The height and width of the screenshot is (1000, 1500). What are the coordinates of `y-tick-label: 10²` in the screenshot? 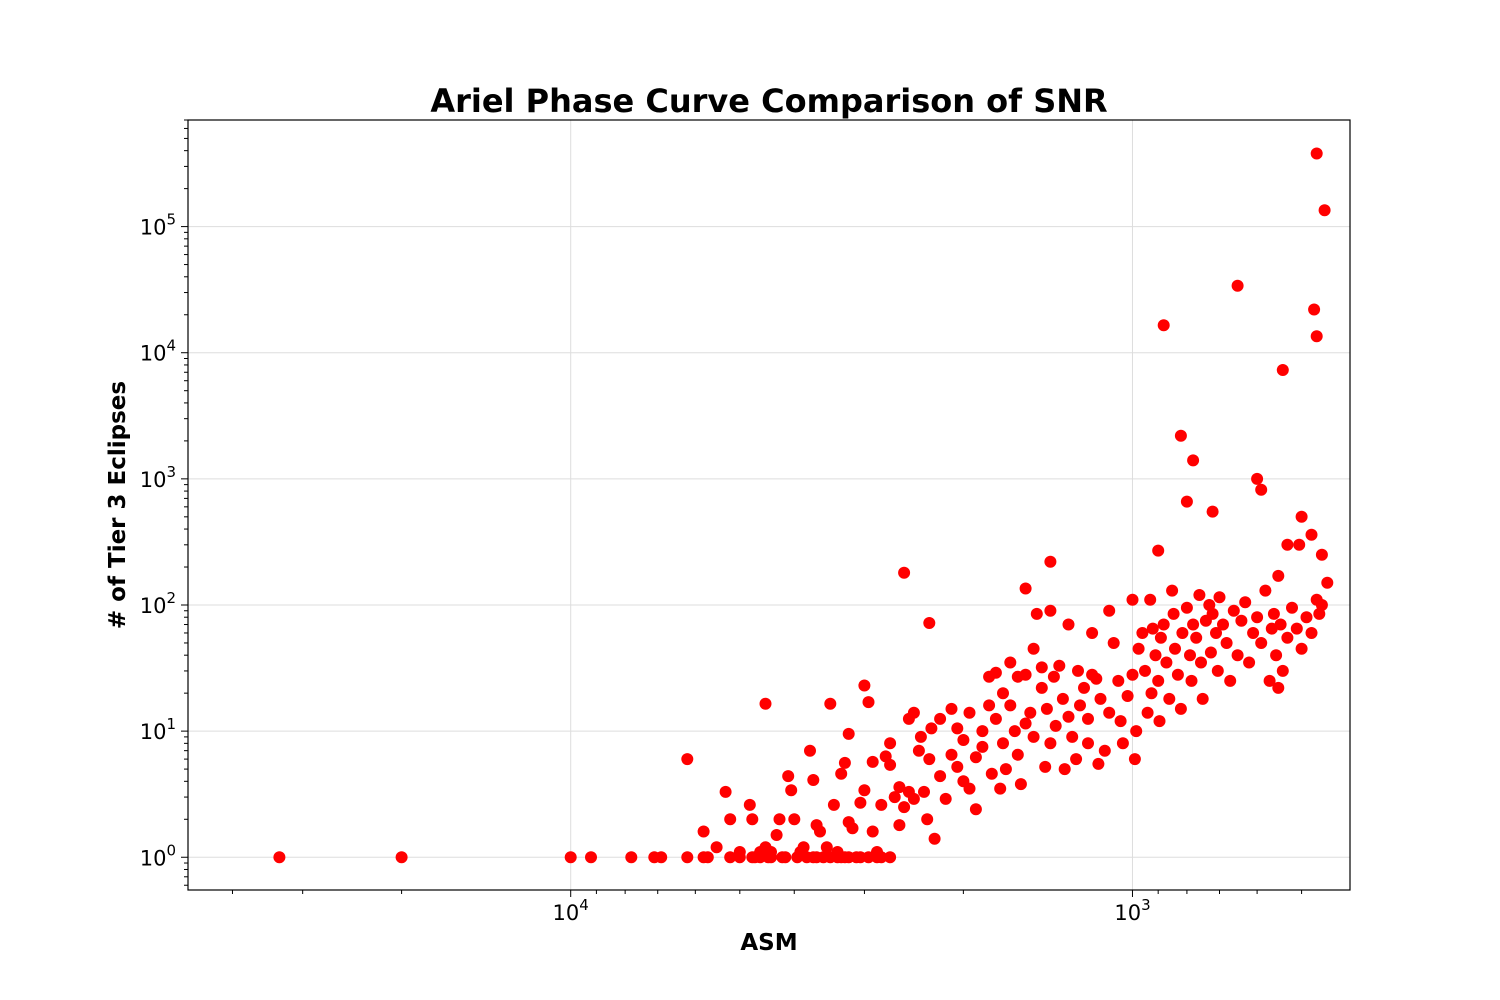 It's located at (158, 603).